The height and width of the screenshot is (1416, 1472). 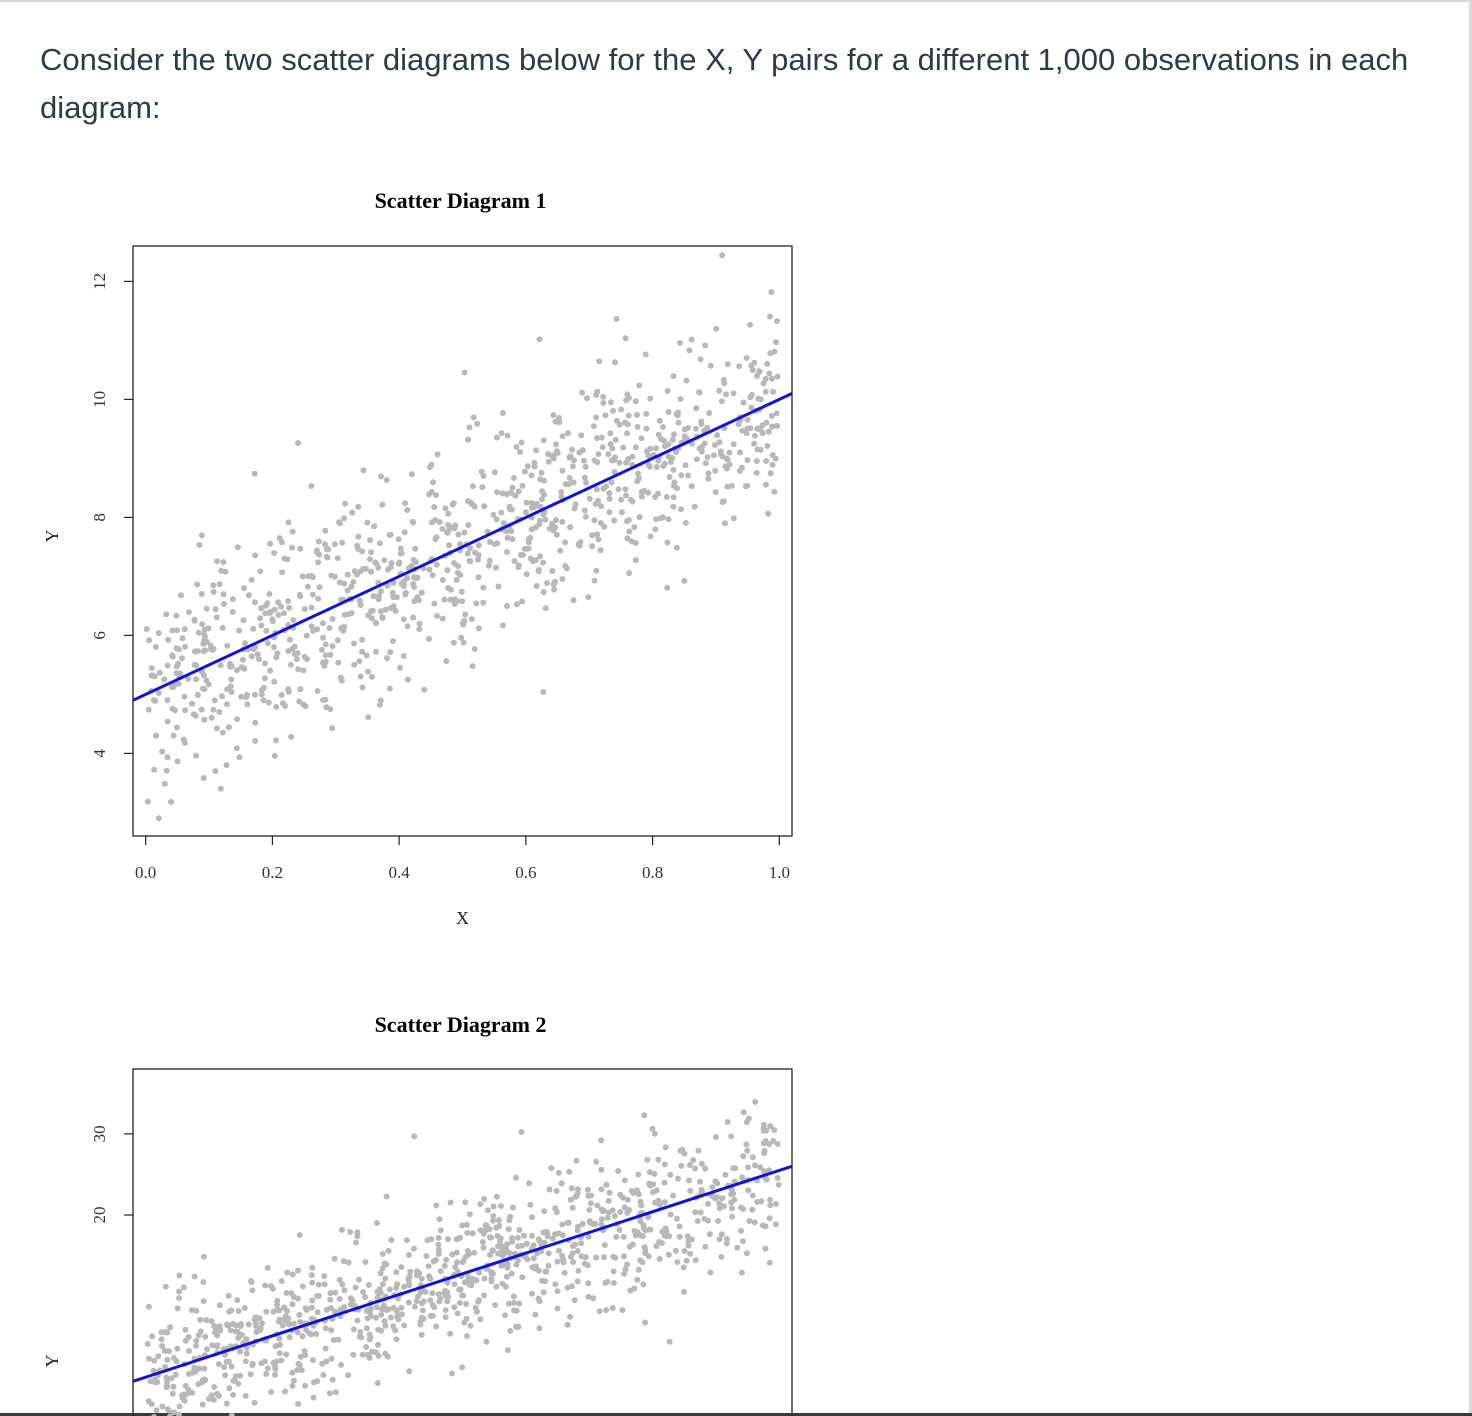 I want to click on y-tick-label: 12, so click(x=99, y=281).